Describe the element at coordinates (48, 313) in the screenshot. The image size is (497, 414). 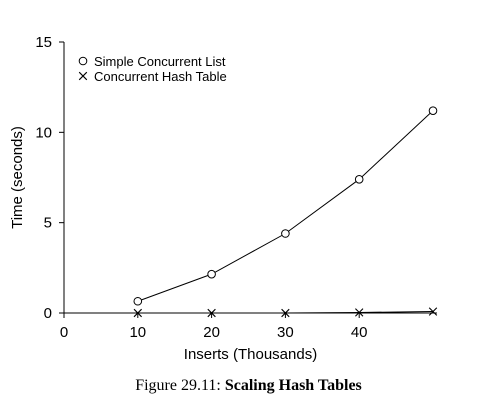
I see `y-tick-label: 0` at that location.